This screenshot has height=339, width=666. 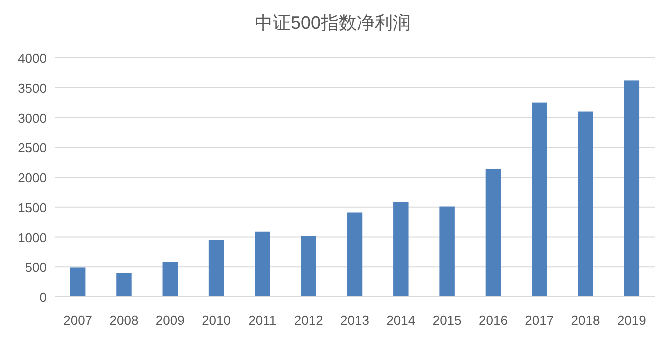 I want to click on x-tick-label: 2010, so click(x=216, y=320).